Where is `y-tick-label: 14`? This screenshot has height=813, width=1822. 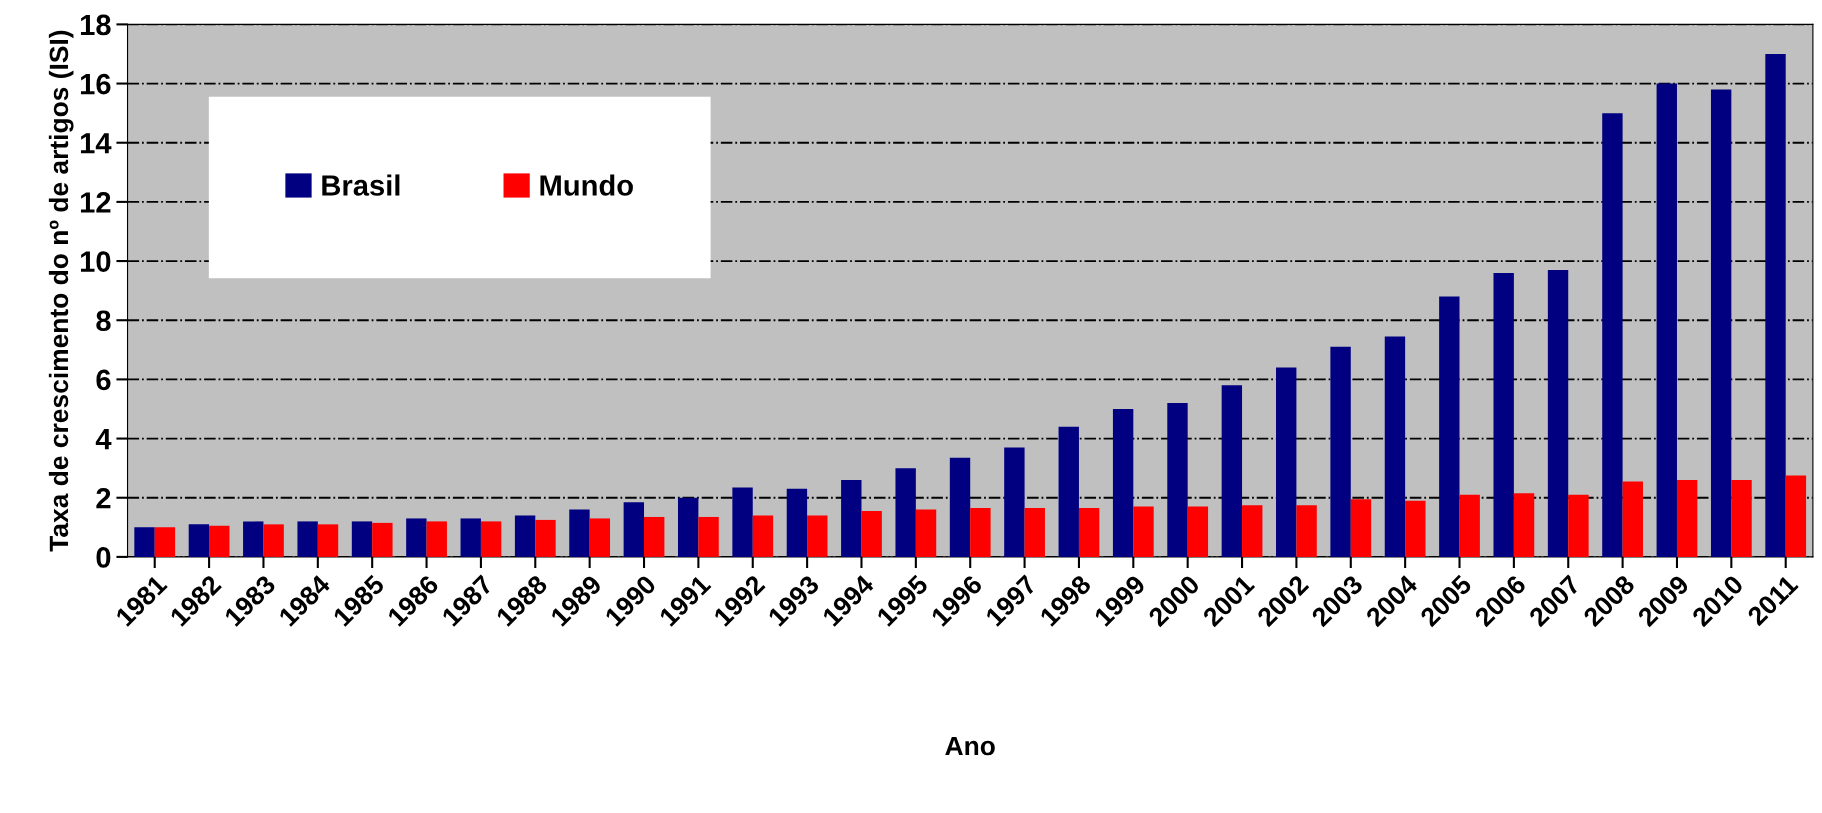
y-tick-label: 14 is located at coordinates (96, 143).